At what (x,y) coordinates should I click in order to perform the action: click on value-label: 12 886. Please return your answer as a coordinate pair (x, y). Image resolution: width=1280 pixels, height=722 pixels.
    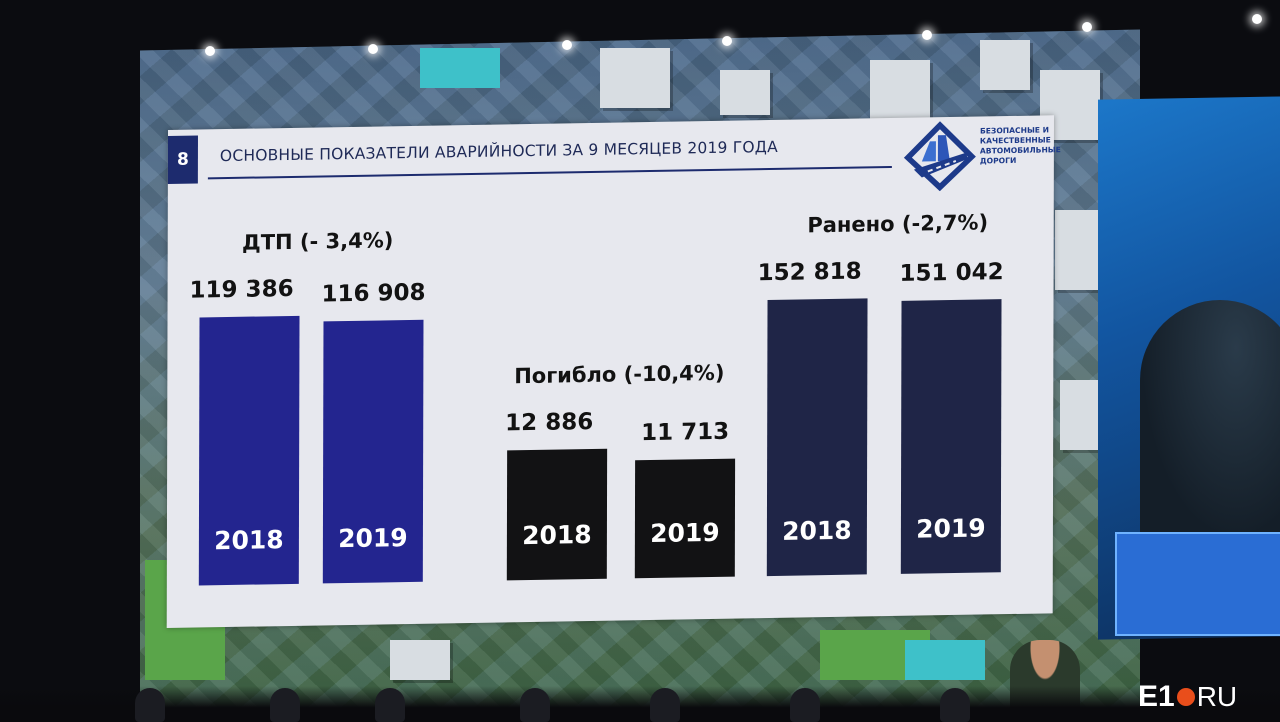
    Looking at the image, I should click on (549, 422).